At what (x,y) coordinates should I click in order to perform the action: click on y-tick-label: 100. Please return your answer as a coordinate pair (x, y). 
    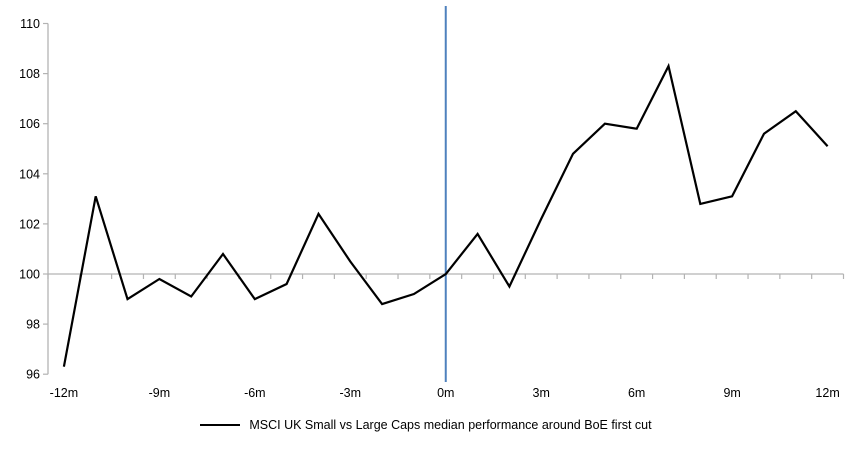
    Looking at the image, I should click on (29, 275).